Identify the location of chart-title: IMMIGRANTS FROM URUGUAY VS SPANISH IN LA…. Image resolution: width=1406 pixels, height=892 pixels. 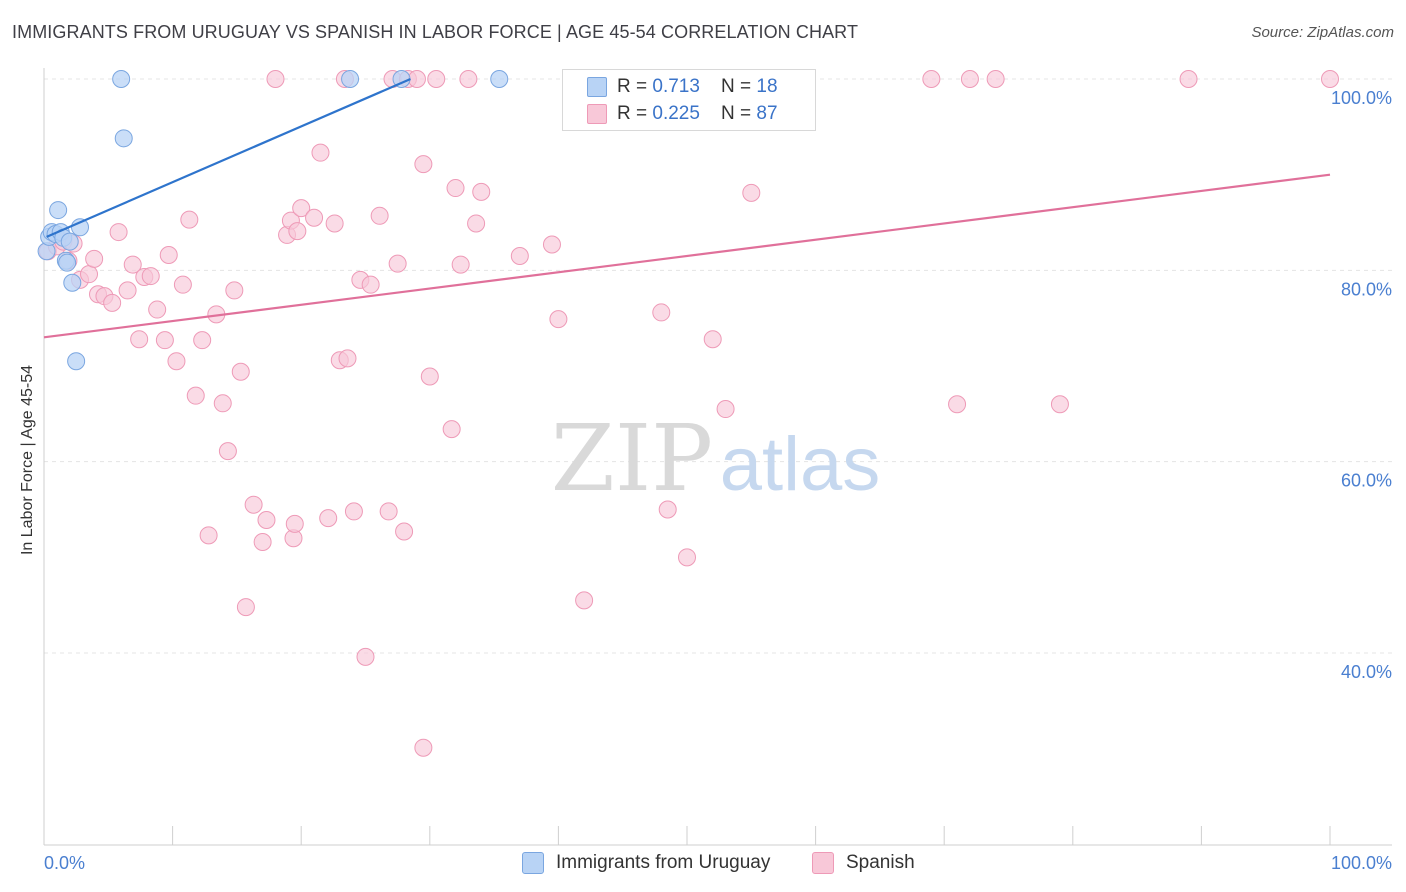
(435, 32).